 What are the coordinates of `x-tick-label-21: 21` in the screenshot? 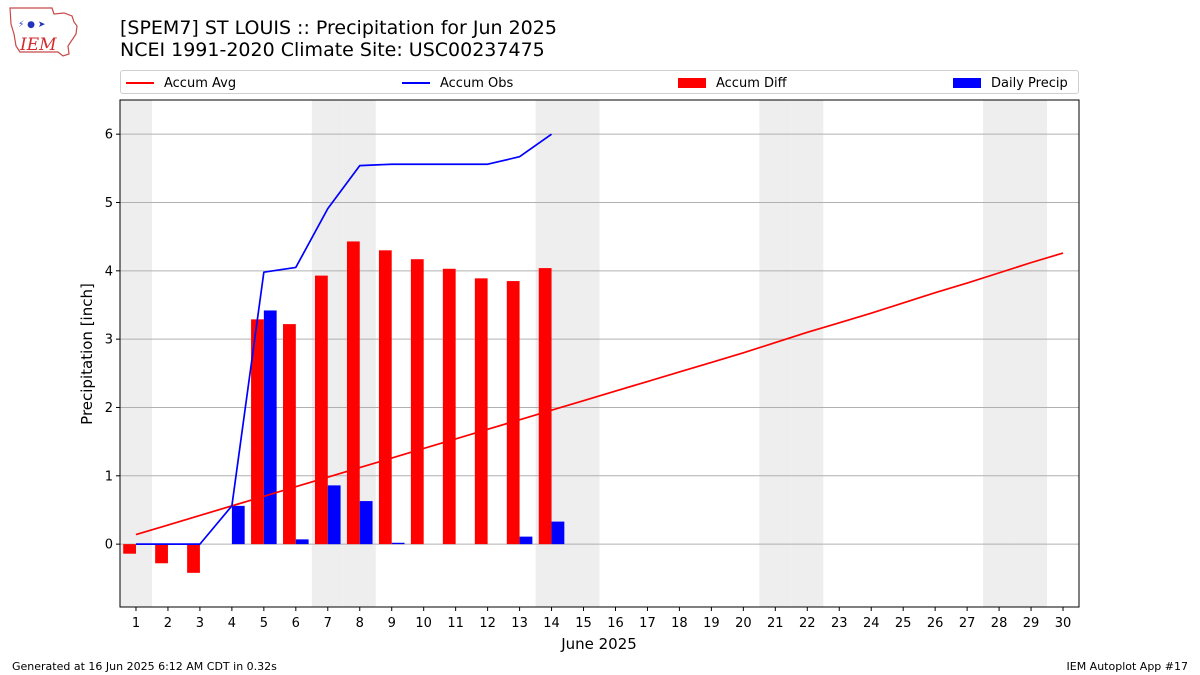 It's located at (775, 623).